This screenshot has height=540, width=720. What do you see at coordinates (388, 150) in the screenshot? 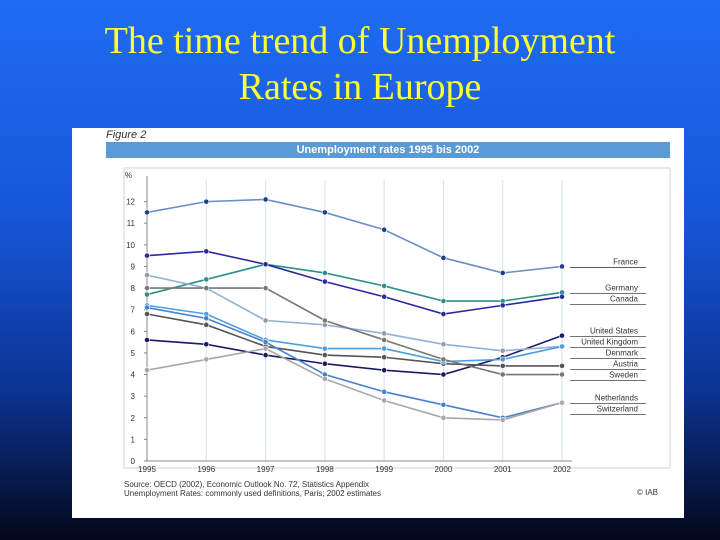
I see `chart-header: Unemployment rates 1995 bis 2002` at bounding box center [388, 150].